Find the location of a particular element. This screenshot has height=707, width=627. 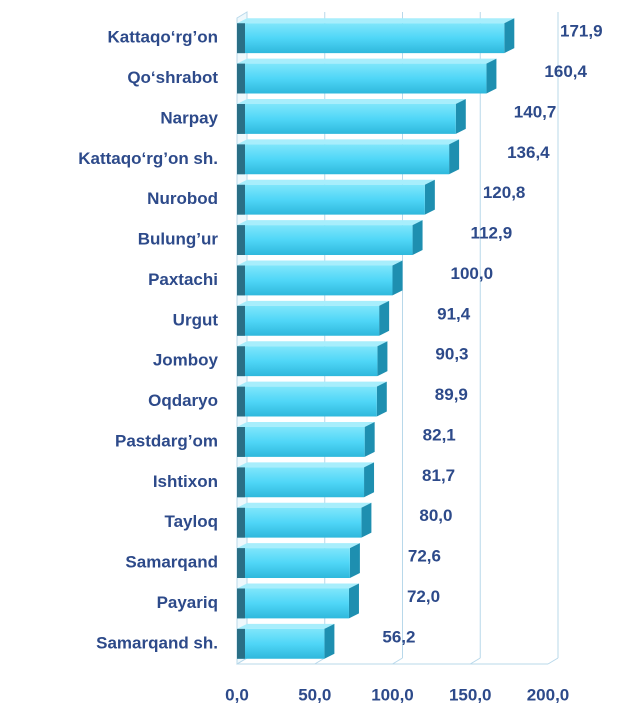

y-tick-label: Bulung’ur is located at coordinates (178, 239).